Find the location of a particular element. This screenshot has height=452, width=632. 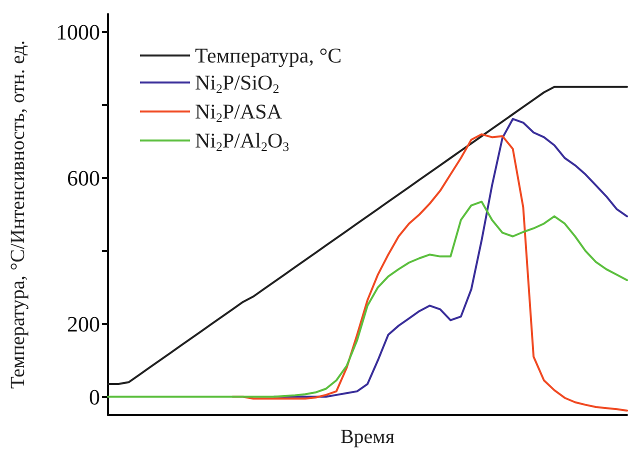

y-tick-label: 200 is located at coordinates (83, 323).